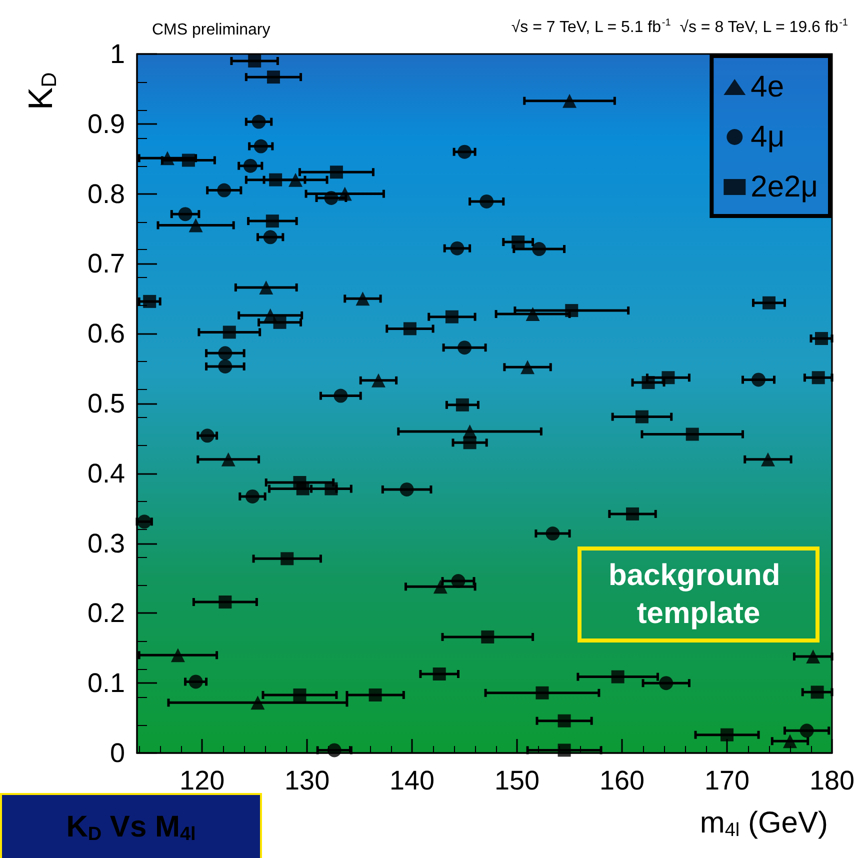 The image size is (862, 858). What do you see at coordinates (106, 333) in the screenshot?
I see `y-tick-label: 0.6` at bounding box center [106, 333].